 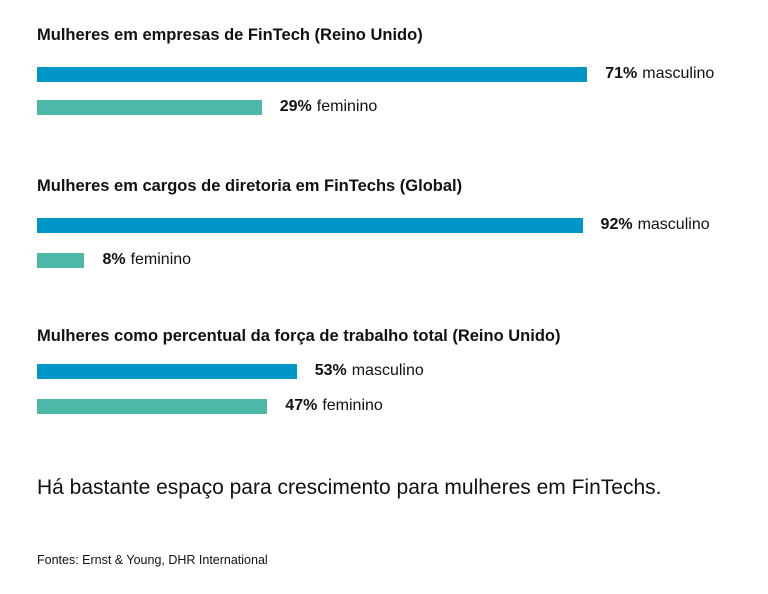 What do you see at coordinates (616, 224) in the screenshot?
I see `value-label: 92%` at bounding box center [616, 224].